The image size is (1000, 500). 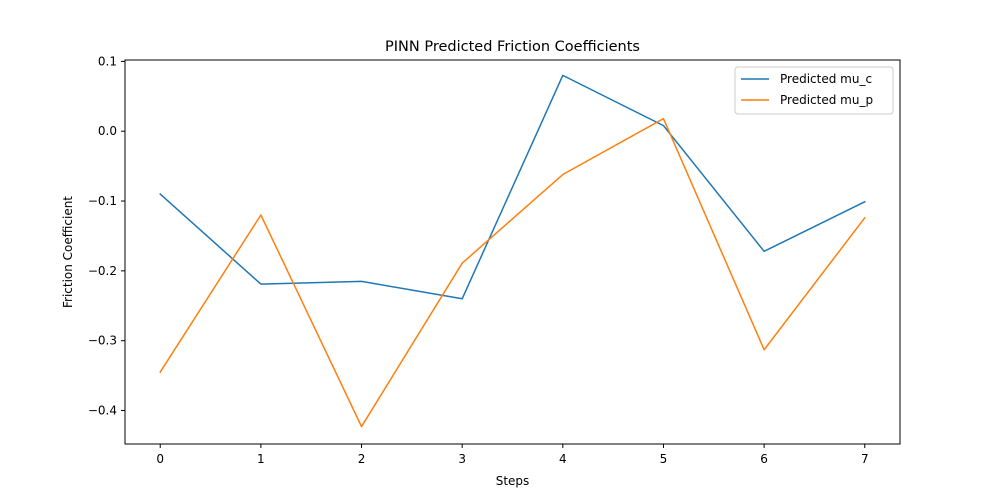 What do you see at coordinates (362, 459) in the screenshot?
I see `x-tick-label: 2` at bounding box center [362, 459].